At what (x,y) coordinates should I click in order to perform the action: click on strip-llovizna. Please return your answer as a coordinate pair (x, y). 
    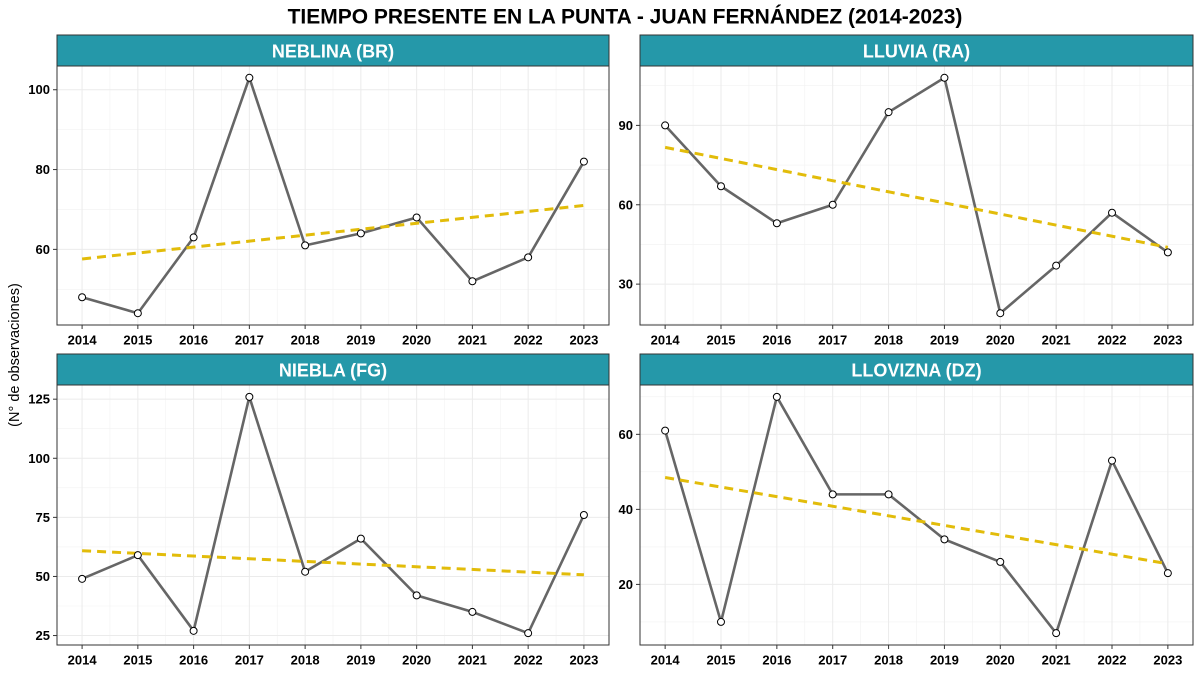
    Looking at the image, I should click on (916, 369).